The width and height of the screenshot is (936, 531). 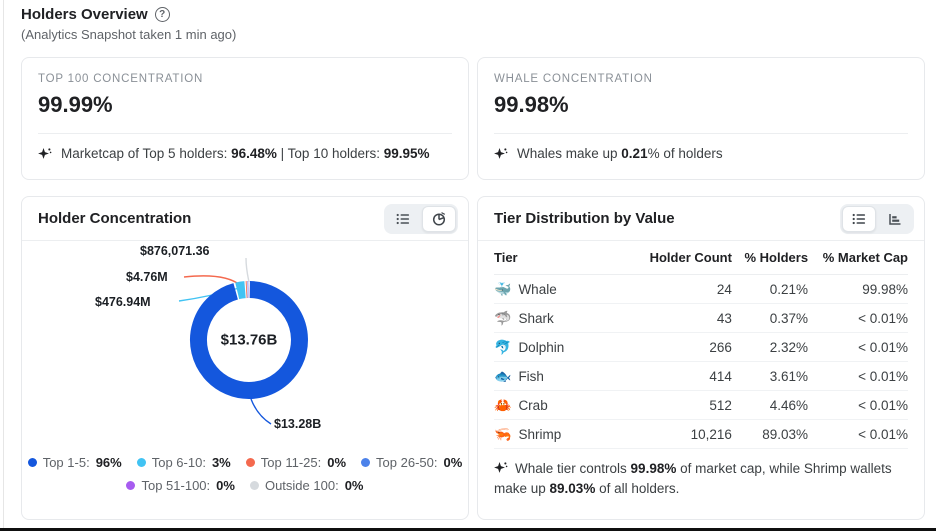 What do you see at coordinates (865, 257) in the screenshot?
I see `col-header-pct-marketcap: % Market Cap` at bounding box center [865, 257].